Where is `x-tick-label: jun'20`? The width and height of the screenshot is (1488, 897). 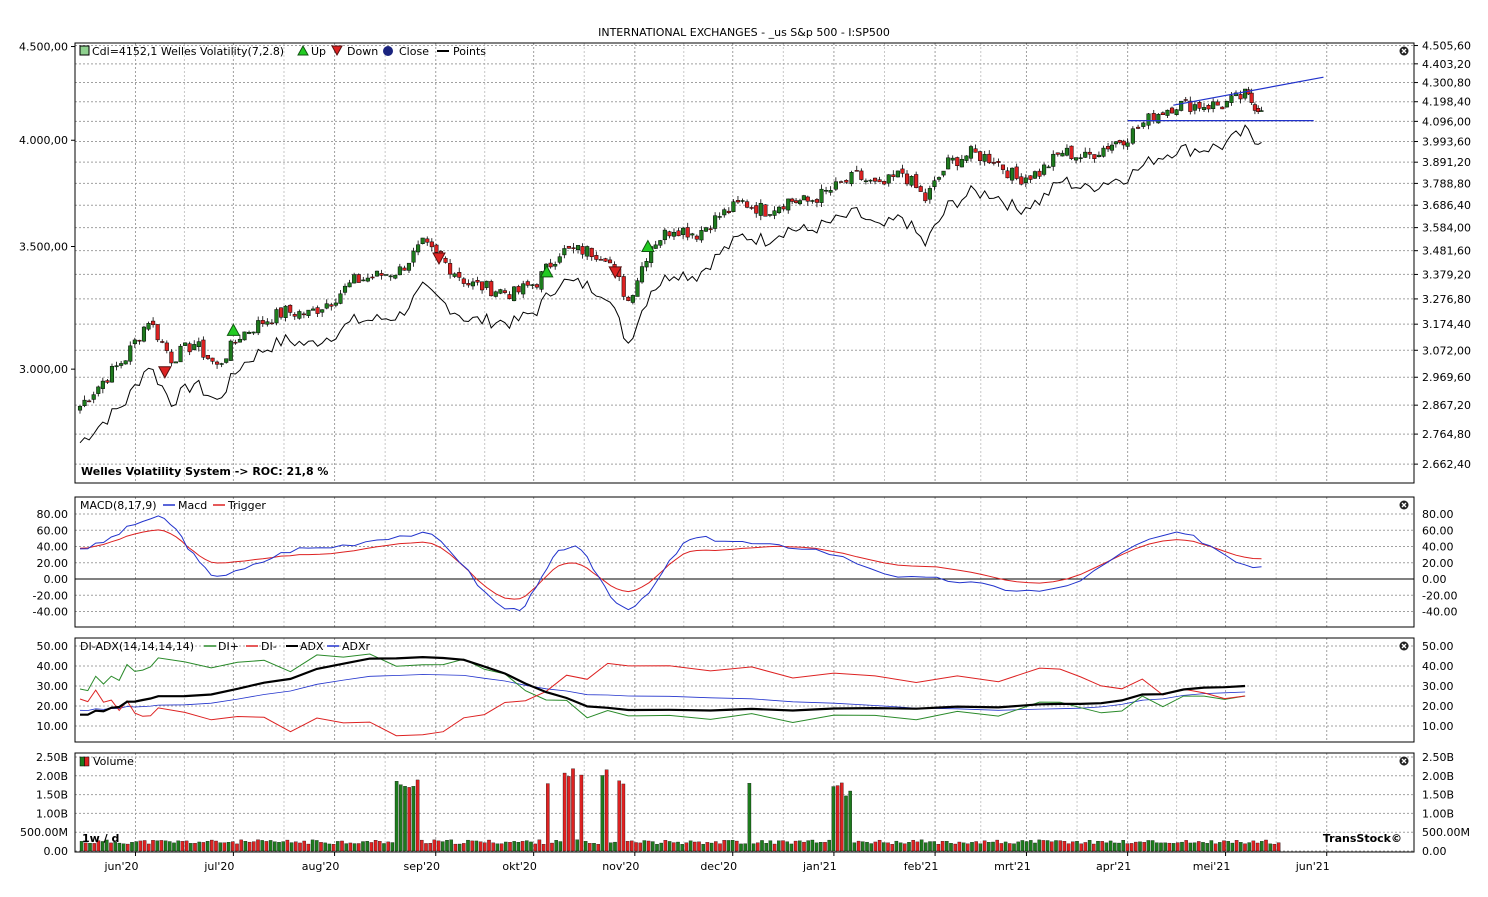
x-tick-label: jun'20 is located at coordinates (120, 866).